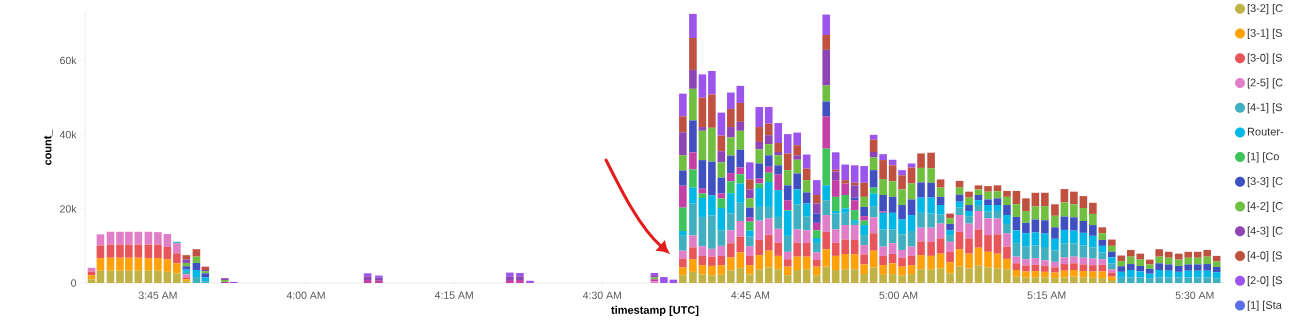 This screenshot has height=332, width=1302. What do you see at coordinates (1194, 295) in the screenshot?
I see `x-tick-label: 5:30 AM` at bounding box center [1194, 295].